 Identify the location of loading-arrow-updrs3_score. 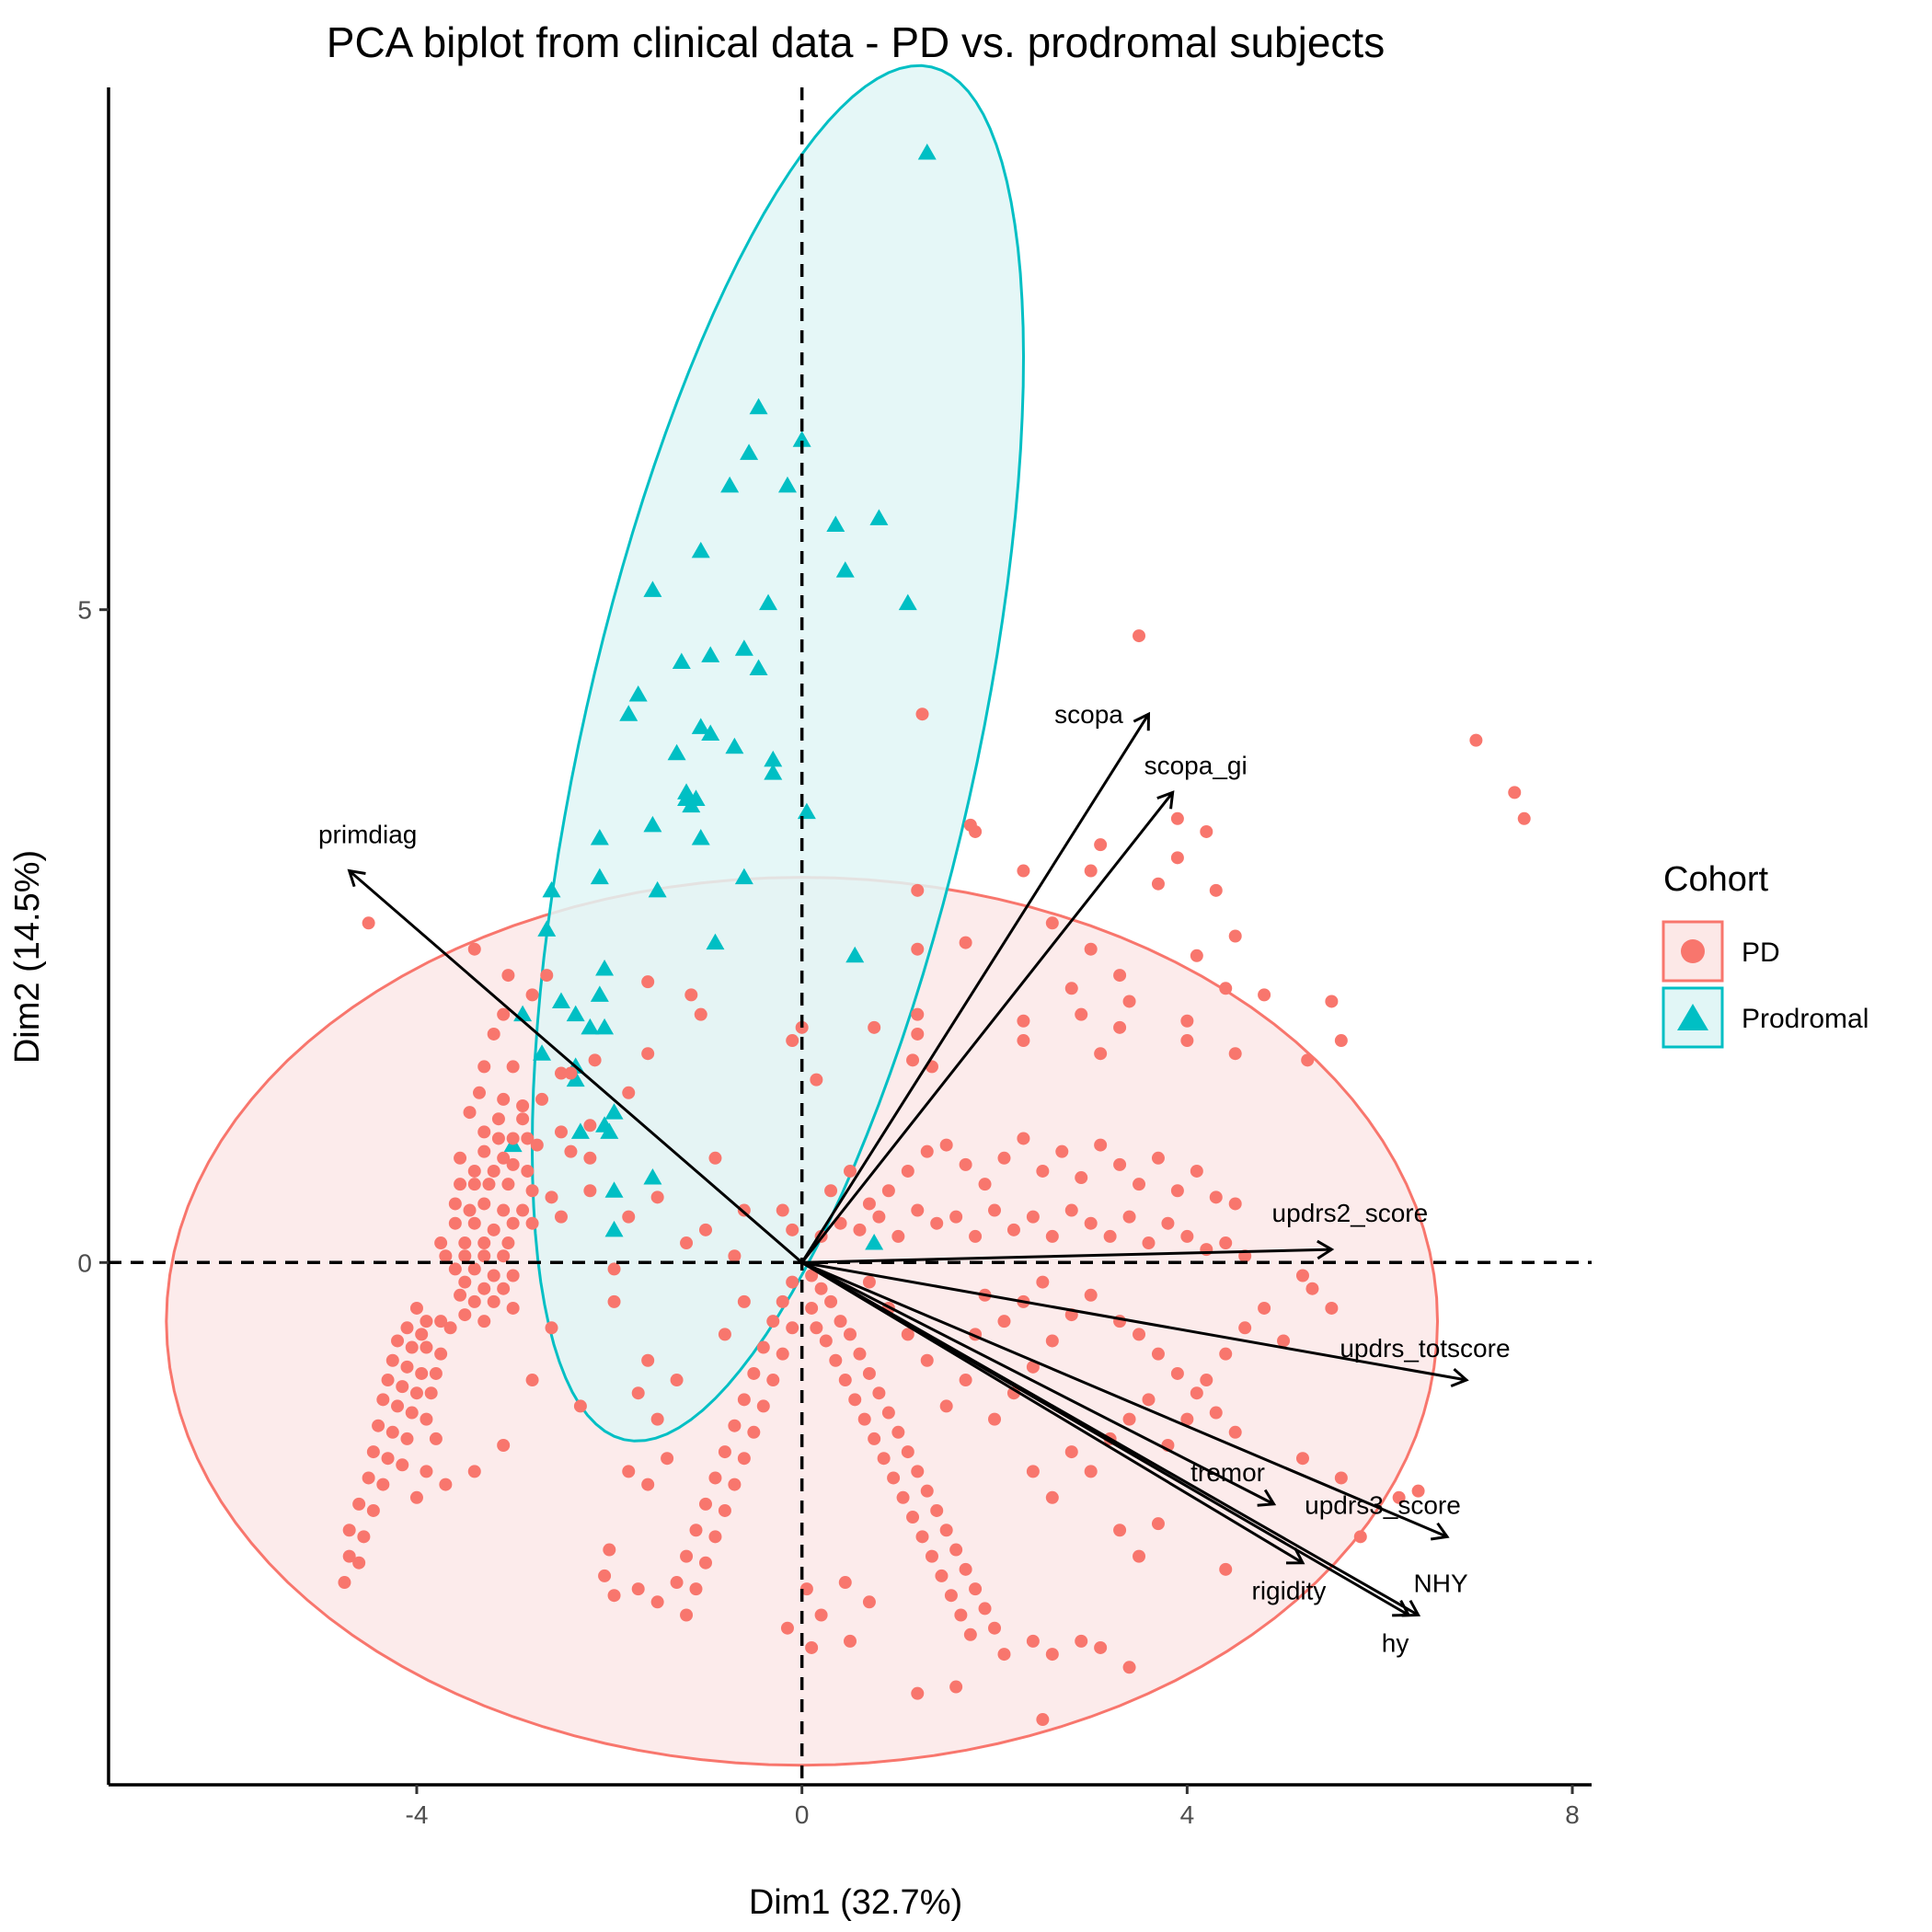
(1124, 1399).